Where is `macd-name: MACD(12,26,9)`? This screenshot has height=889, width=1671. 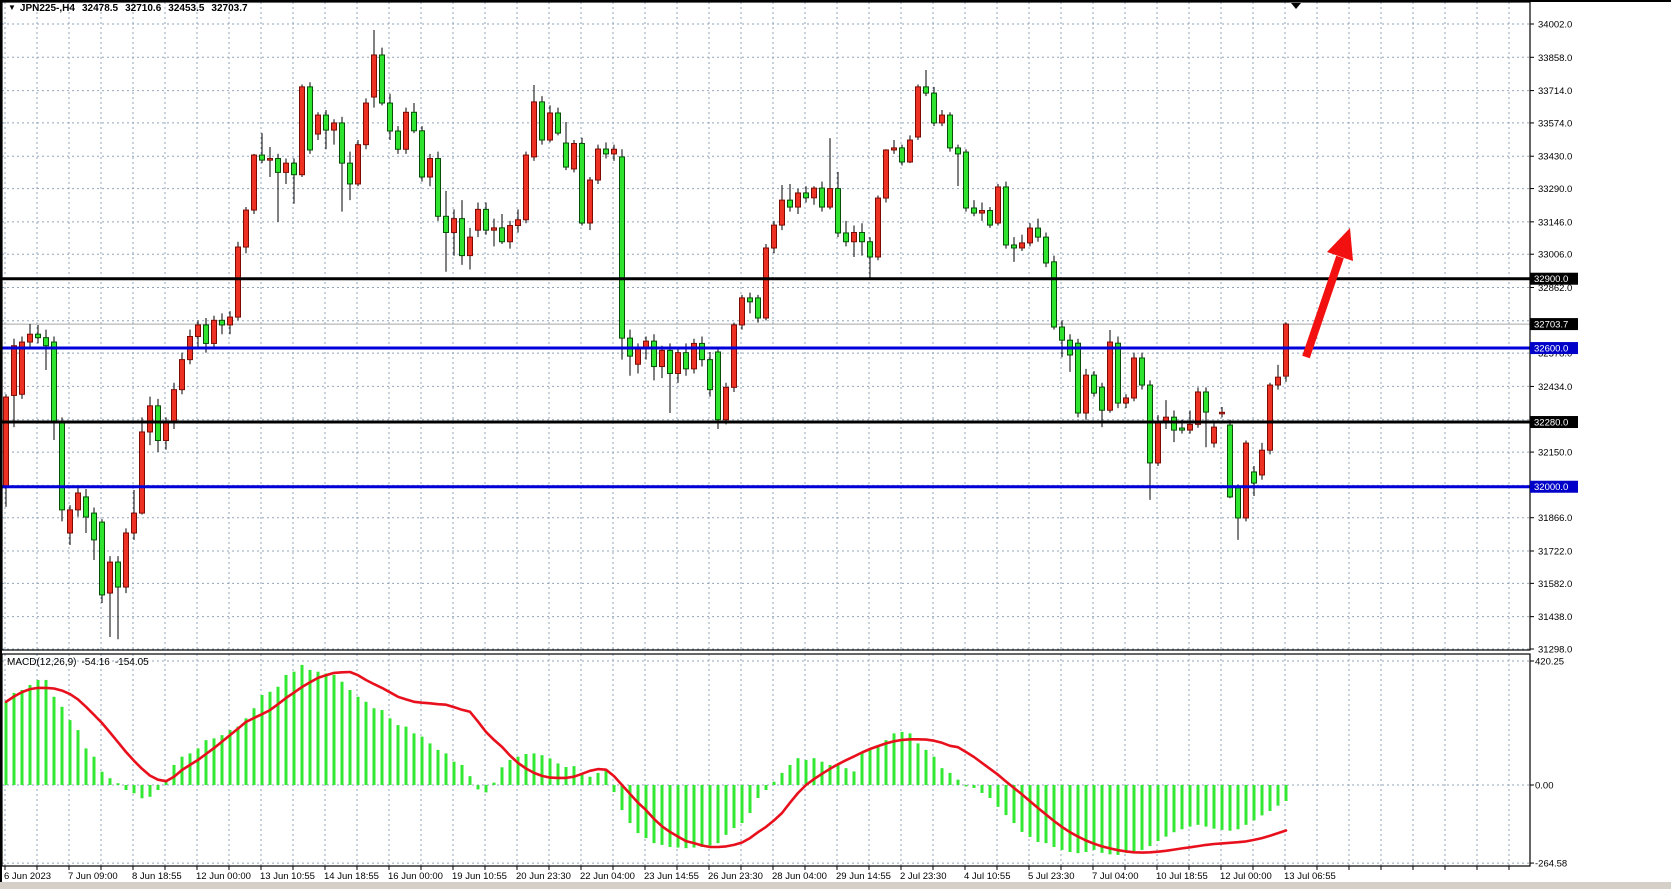
macd-name: MACD(12,26,9) is located at coordinates (42, 662).